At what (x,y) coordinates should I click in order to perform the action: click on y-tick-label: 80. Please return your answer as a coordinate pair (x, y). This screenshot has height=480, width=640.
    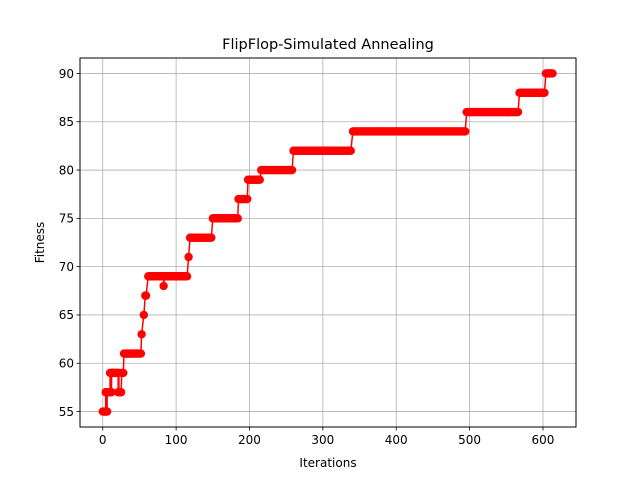
    Looking at the image, I should click on (66, 170).